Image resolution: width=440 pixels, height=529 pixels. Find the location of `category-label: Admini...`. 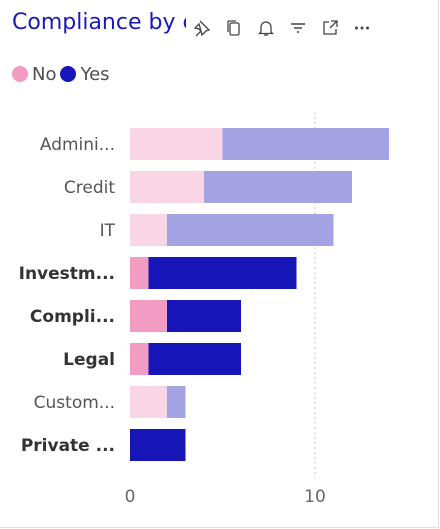

category-label: Admini... is located at coordinates (77, 145).